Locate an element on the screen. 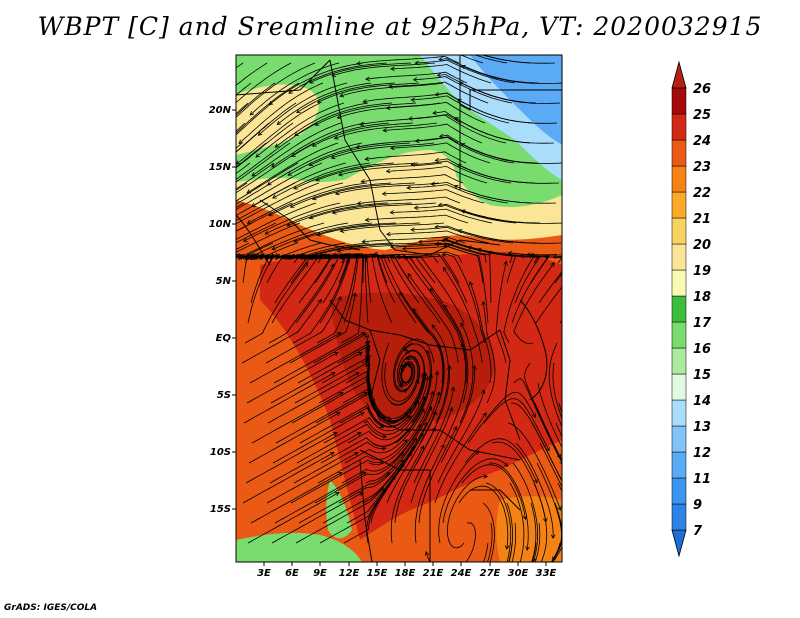 The height and width of the screenshot is (618, 800). colorbar-label: 21 is located at coordinates (702, 219).